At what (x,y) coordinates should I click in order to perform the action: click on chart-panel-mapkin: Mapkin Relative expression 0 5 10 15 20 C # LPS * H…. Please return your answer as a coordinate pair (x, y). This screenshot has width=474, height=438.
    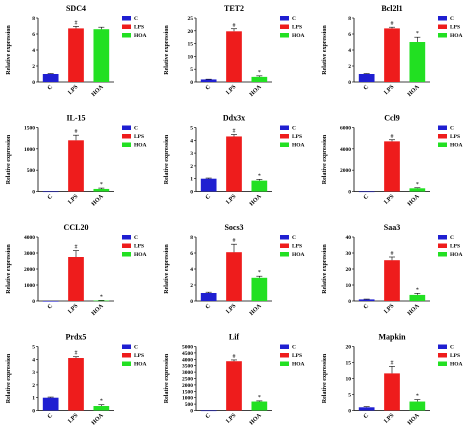
    Looking at the image, I should click on (392, 380).